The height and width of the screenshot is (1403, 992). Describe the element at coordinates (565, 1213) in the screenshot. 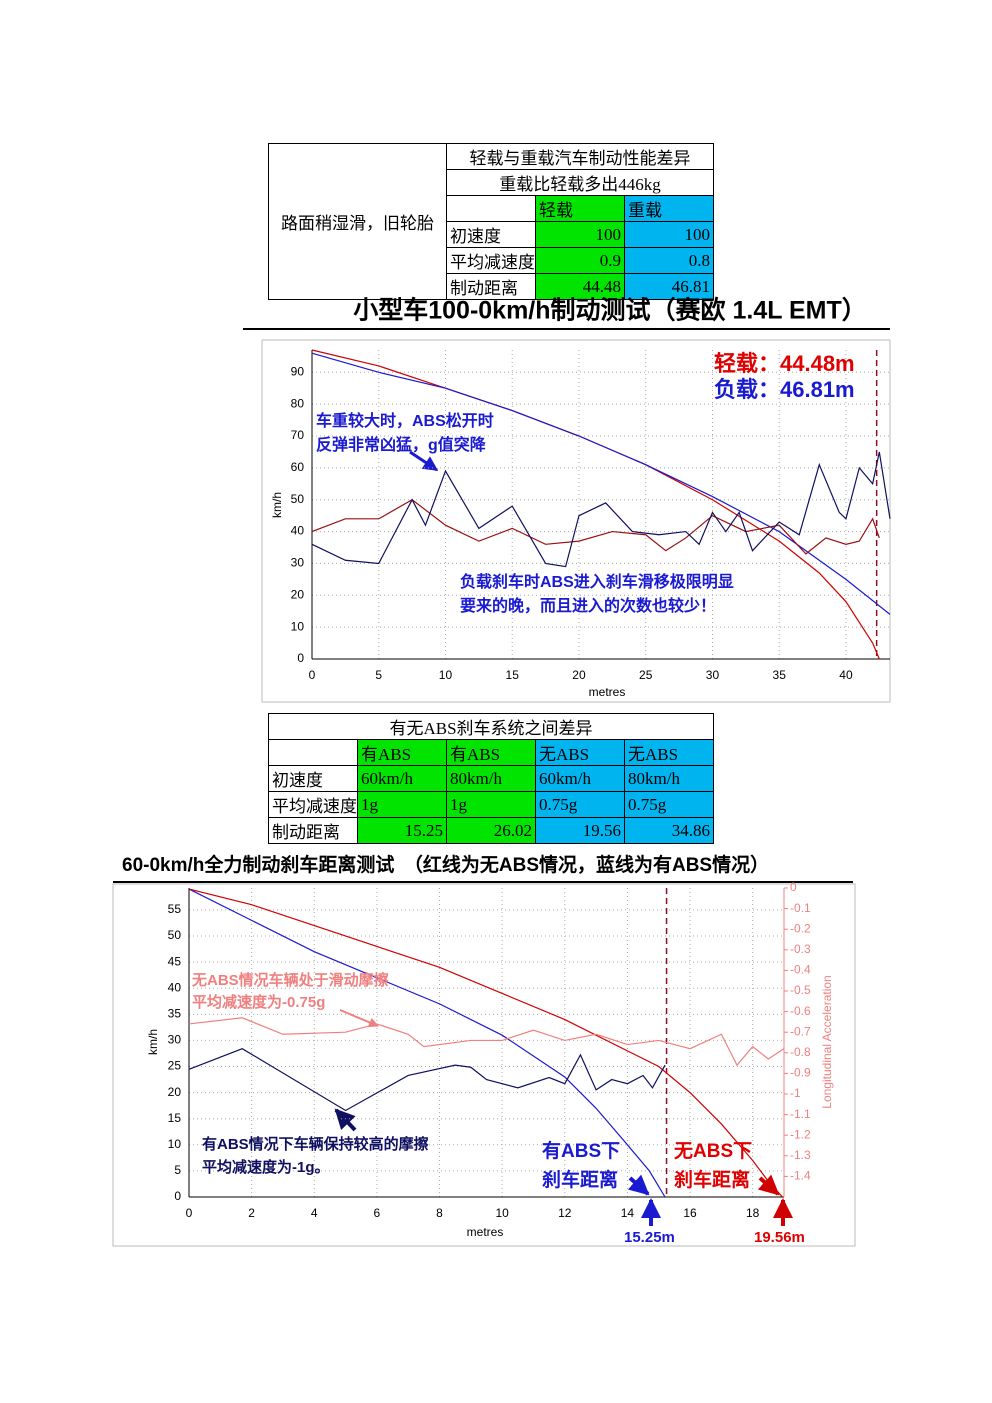

I see `x-tick-label: 12` at that location.